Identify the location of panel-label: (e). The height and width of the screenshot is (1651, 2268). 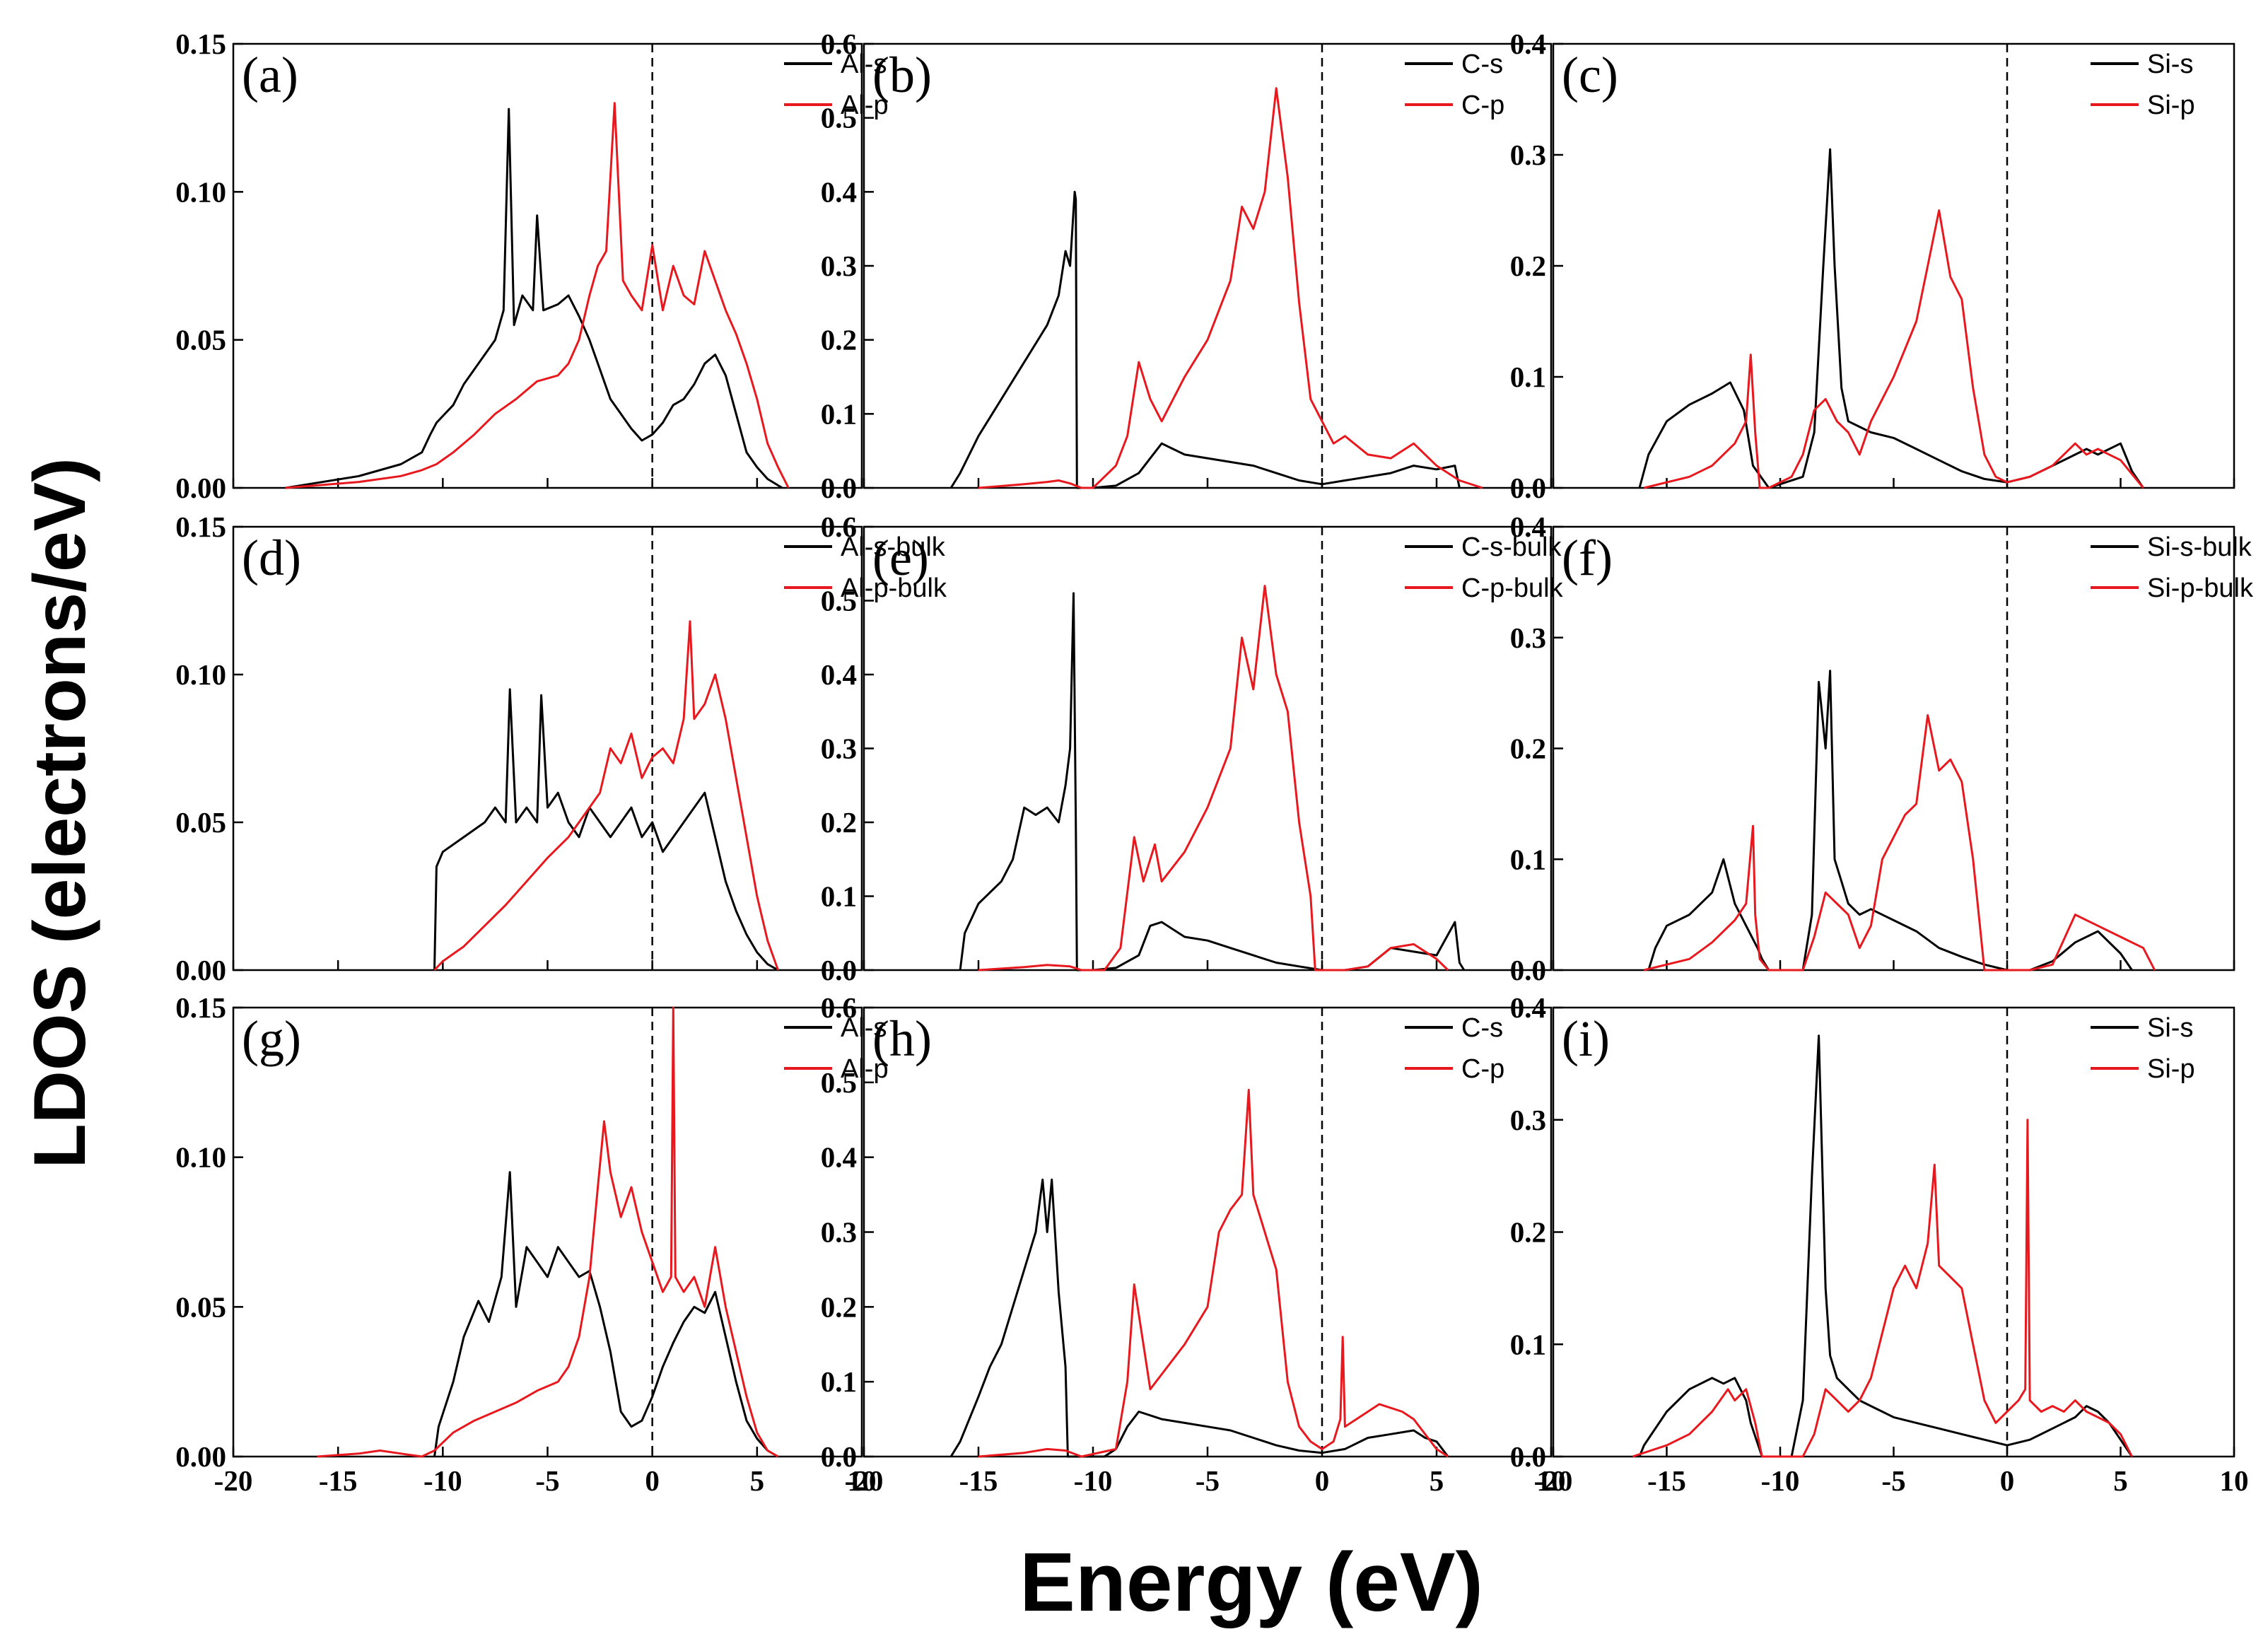
(900, 558).